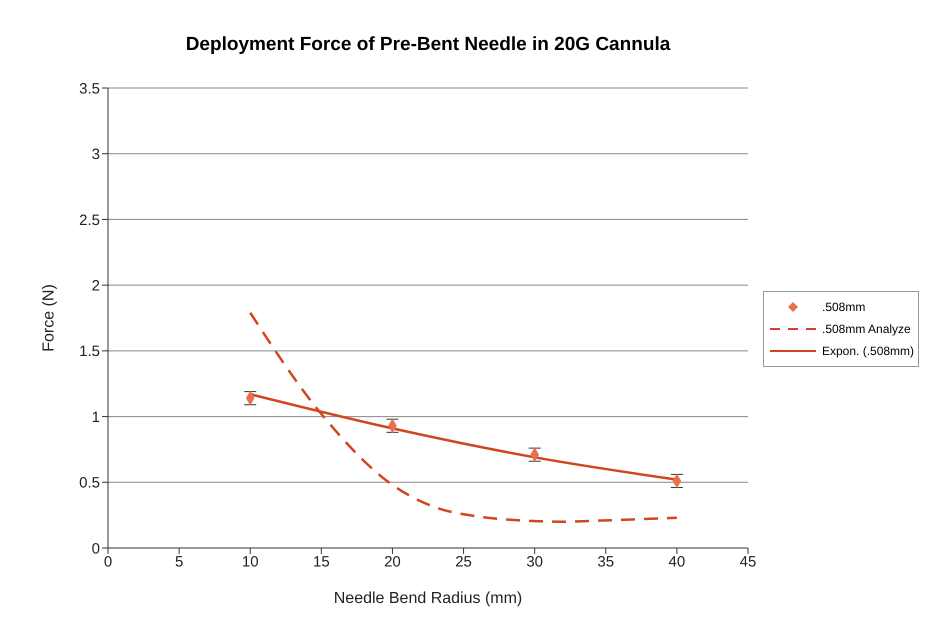 The height and width of the screenshot is (635, 932). I want to click on y-axis-title: Force (N), so click(49, 318).